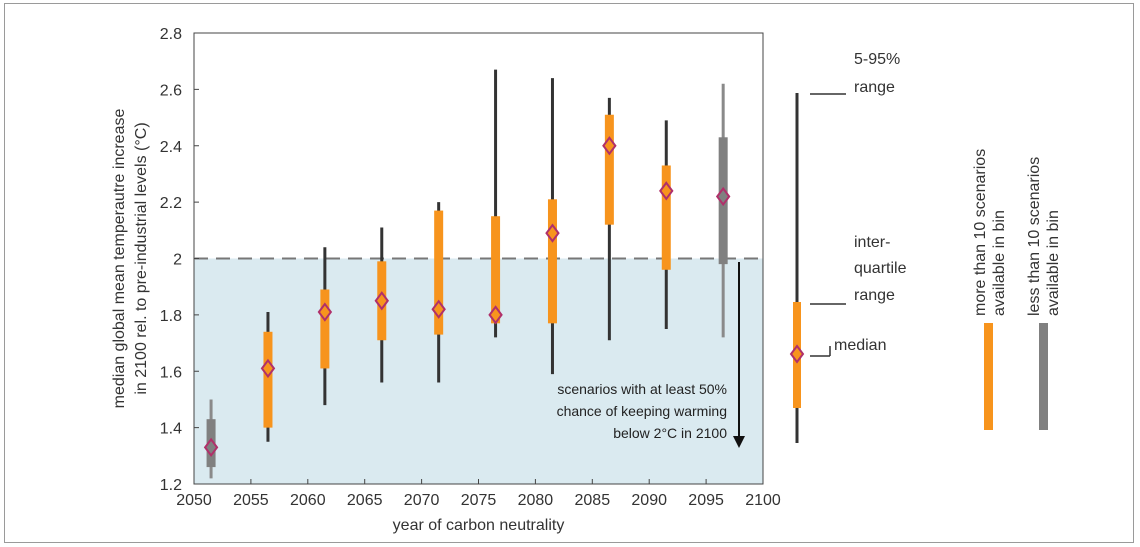 The height and width of the screenshot is (547, 1140). What do you see at coordinates (171, 90) in the screenshot?
I see `y-tick-label: 2.6` at bounding box center [171, 90].